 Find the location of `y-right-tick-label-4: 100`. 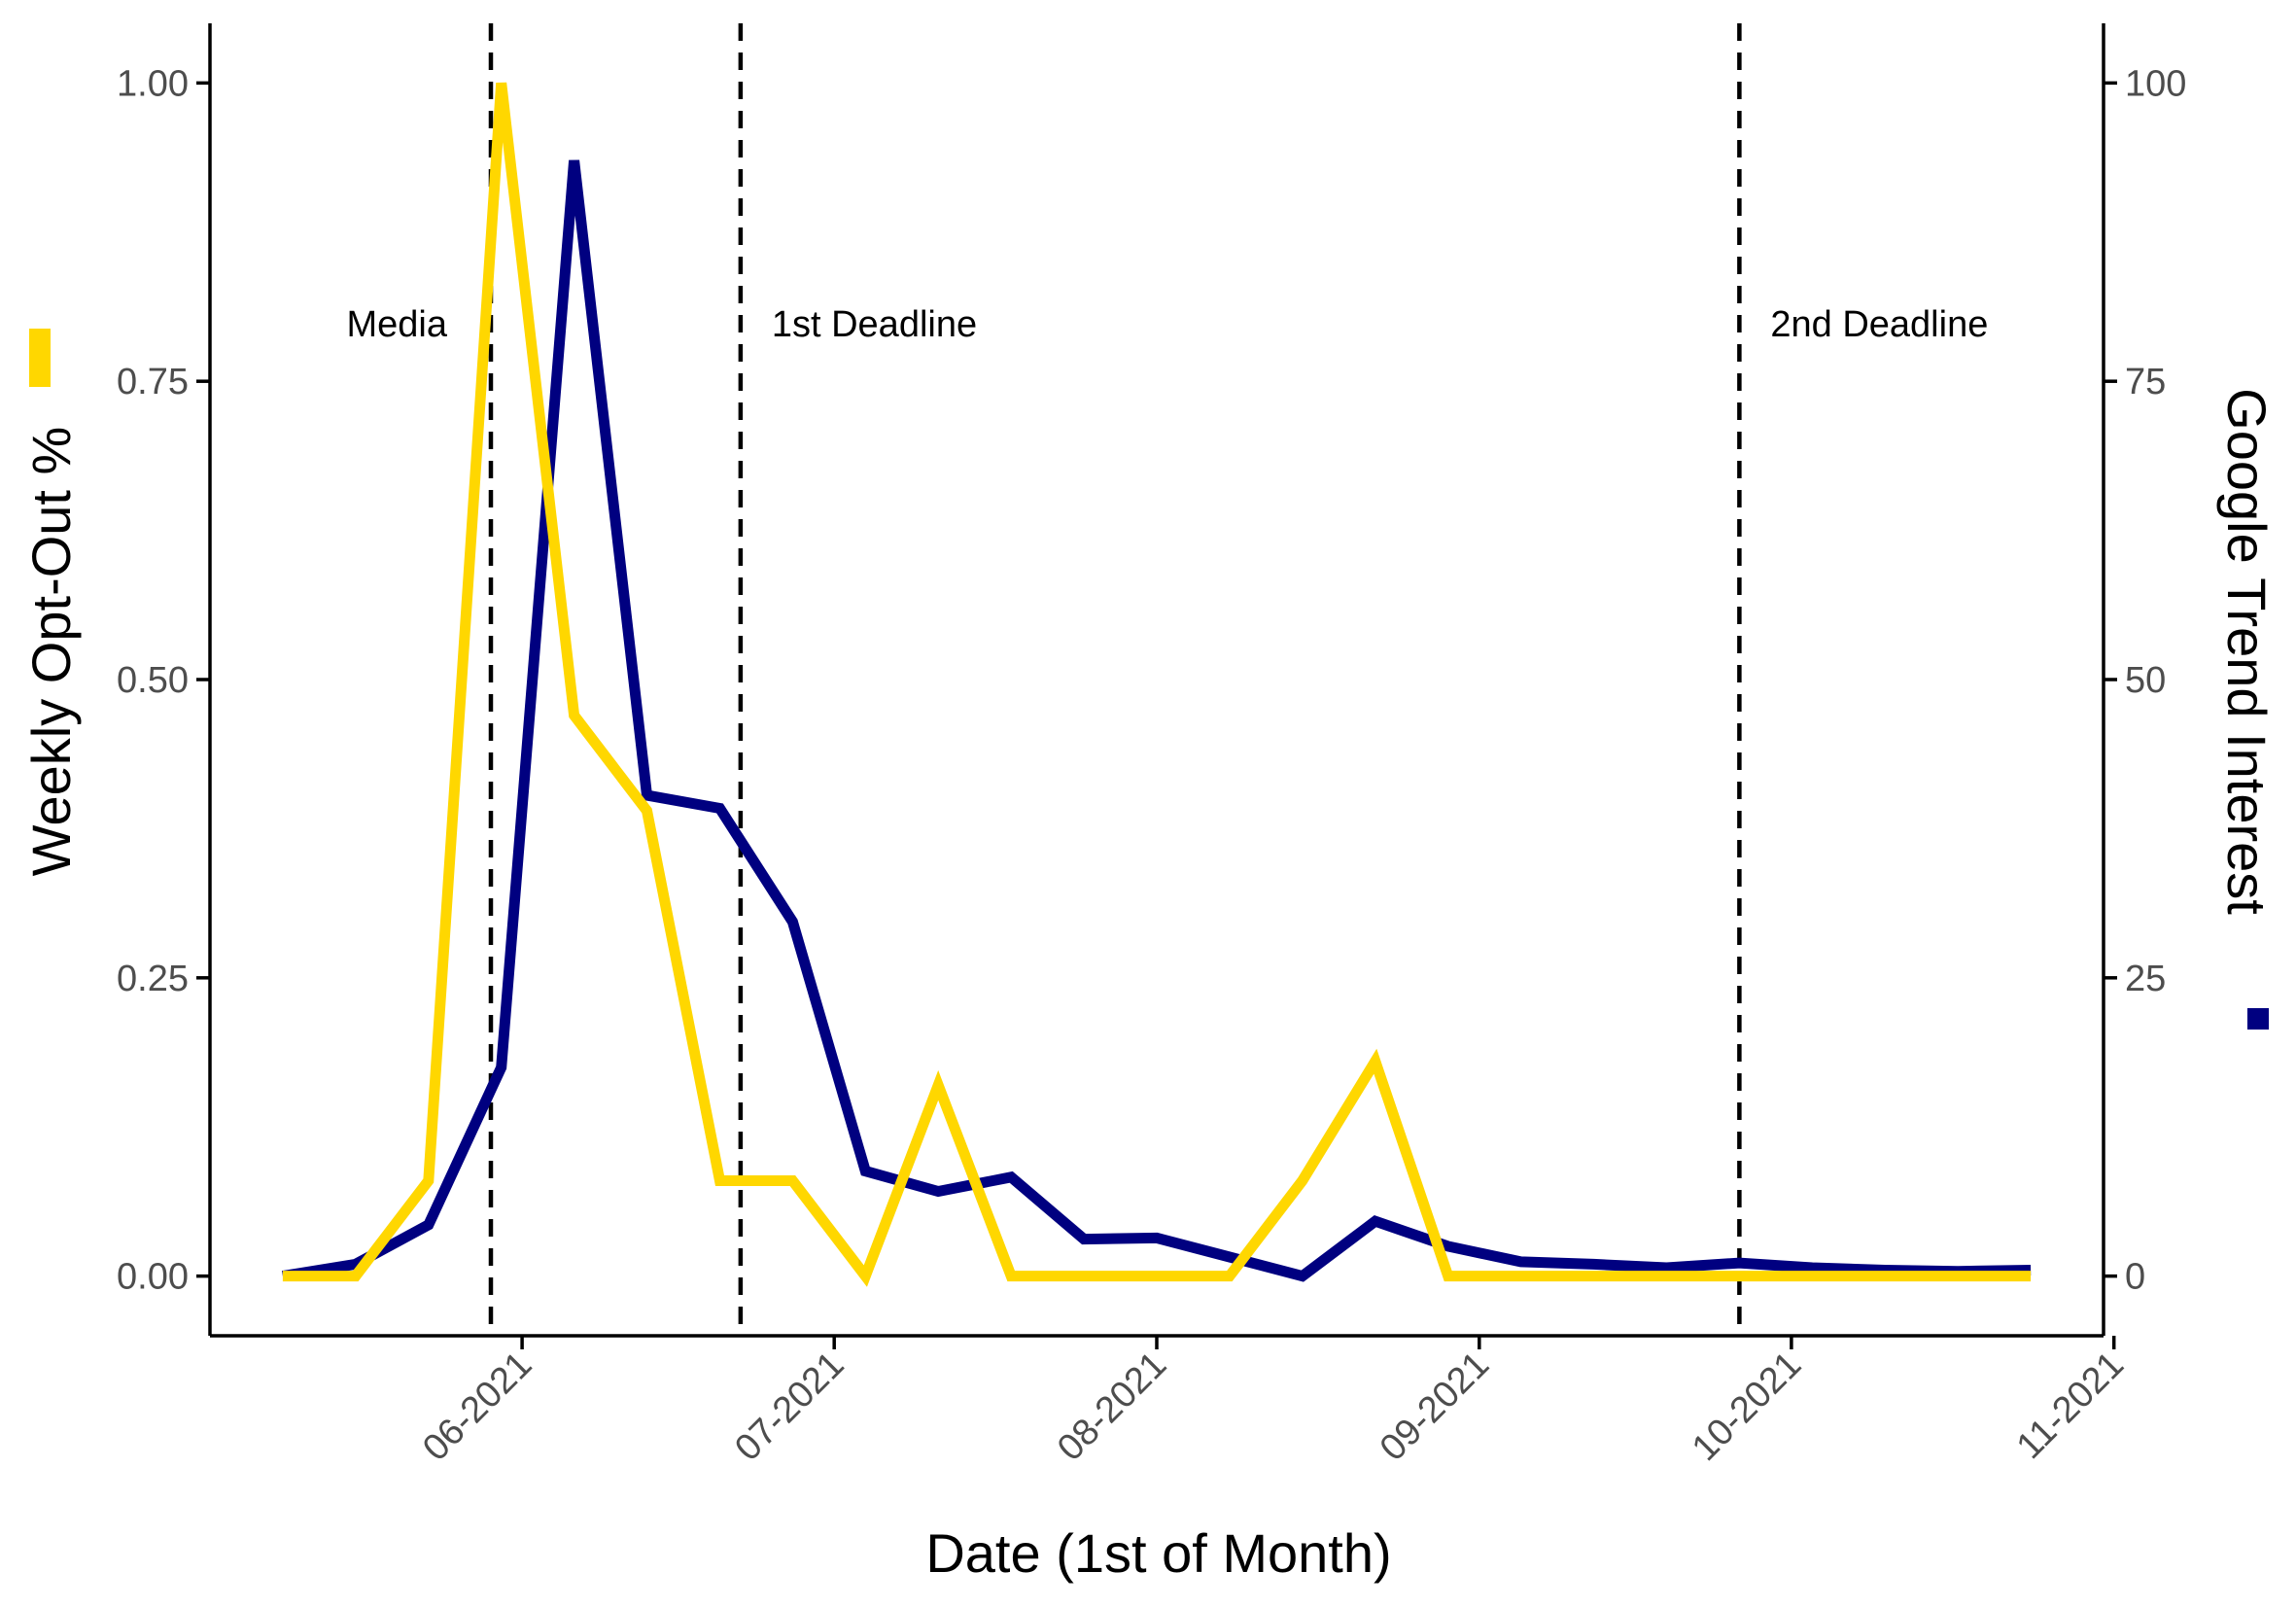

y-right-tick-label-4: 100 is located at coordinates (2155, 83).